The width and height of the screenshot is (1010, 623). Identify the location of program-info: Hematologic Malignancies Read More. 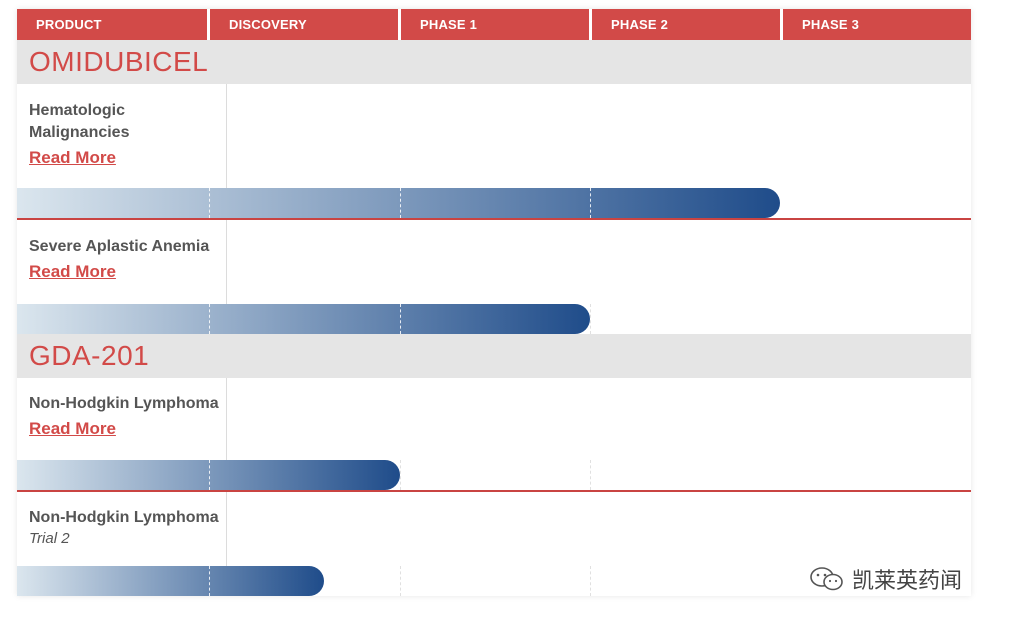
(79, 134).